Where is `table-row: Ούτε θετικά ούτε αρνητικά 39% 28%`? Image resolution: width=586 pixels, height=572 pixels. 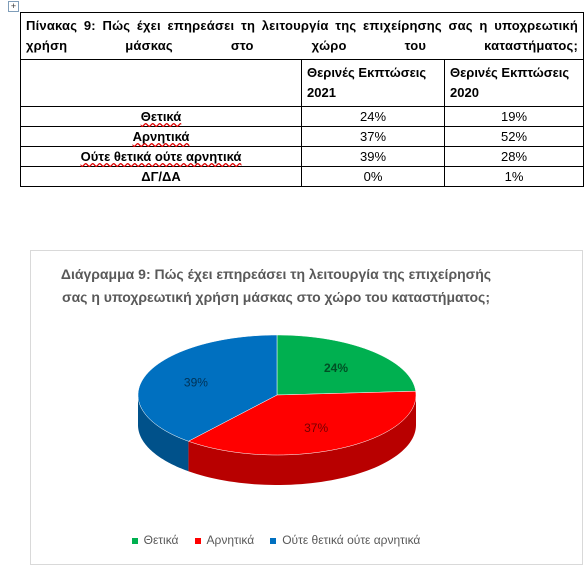
table-row: Ούτε θετικά ούτε αρνητικά 39% 28% is located at coordinates (302, 156).